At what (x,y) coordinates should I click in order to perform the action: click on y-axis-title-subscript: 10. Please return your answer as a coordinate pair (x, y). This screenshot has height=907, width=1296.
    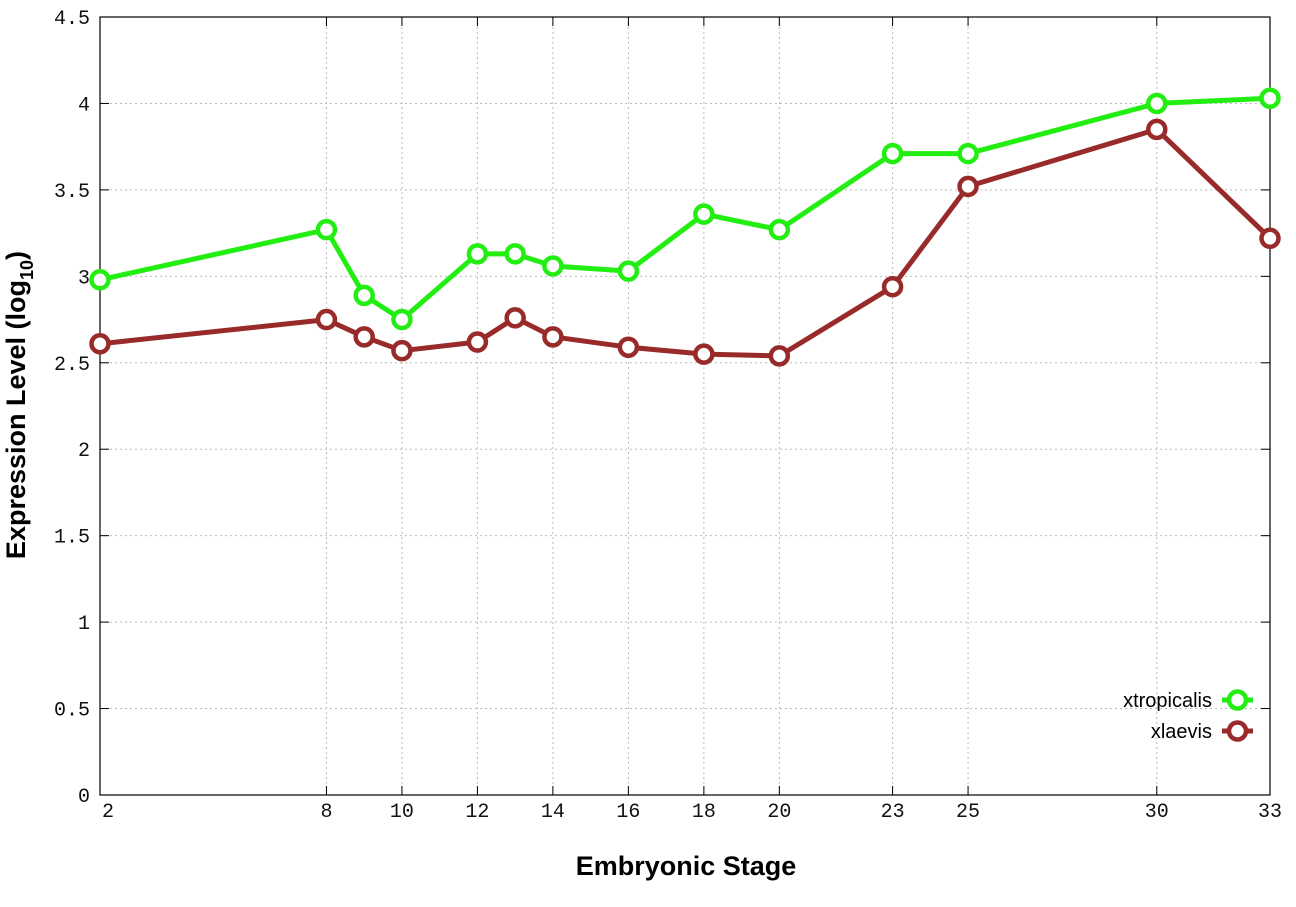
    Looking at the image, I should click on (27, 270).